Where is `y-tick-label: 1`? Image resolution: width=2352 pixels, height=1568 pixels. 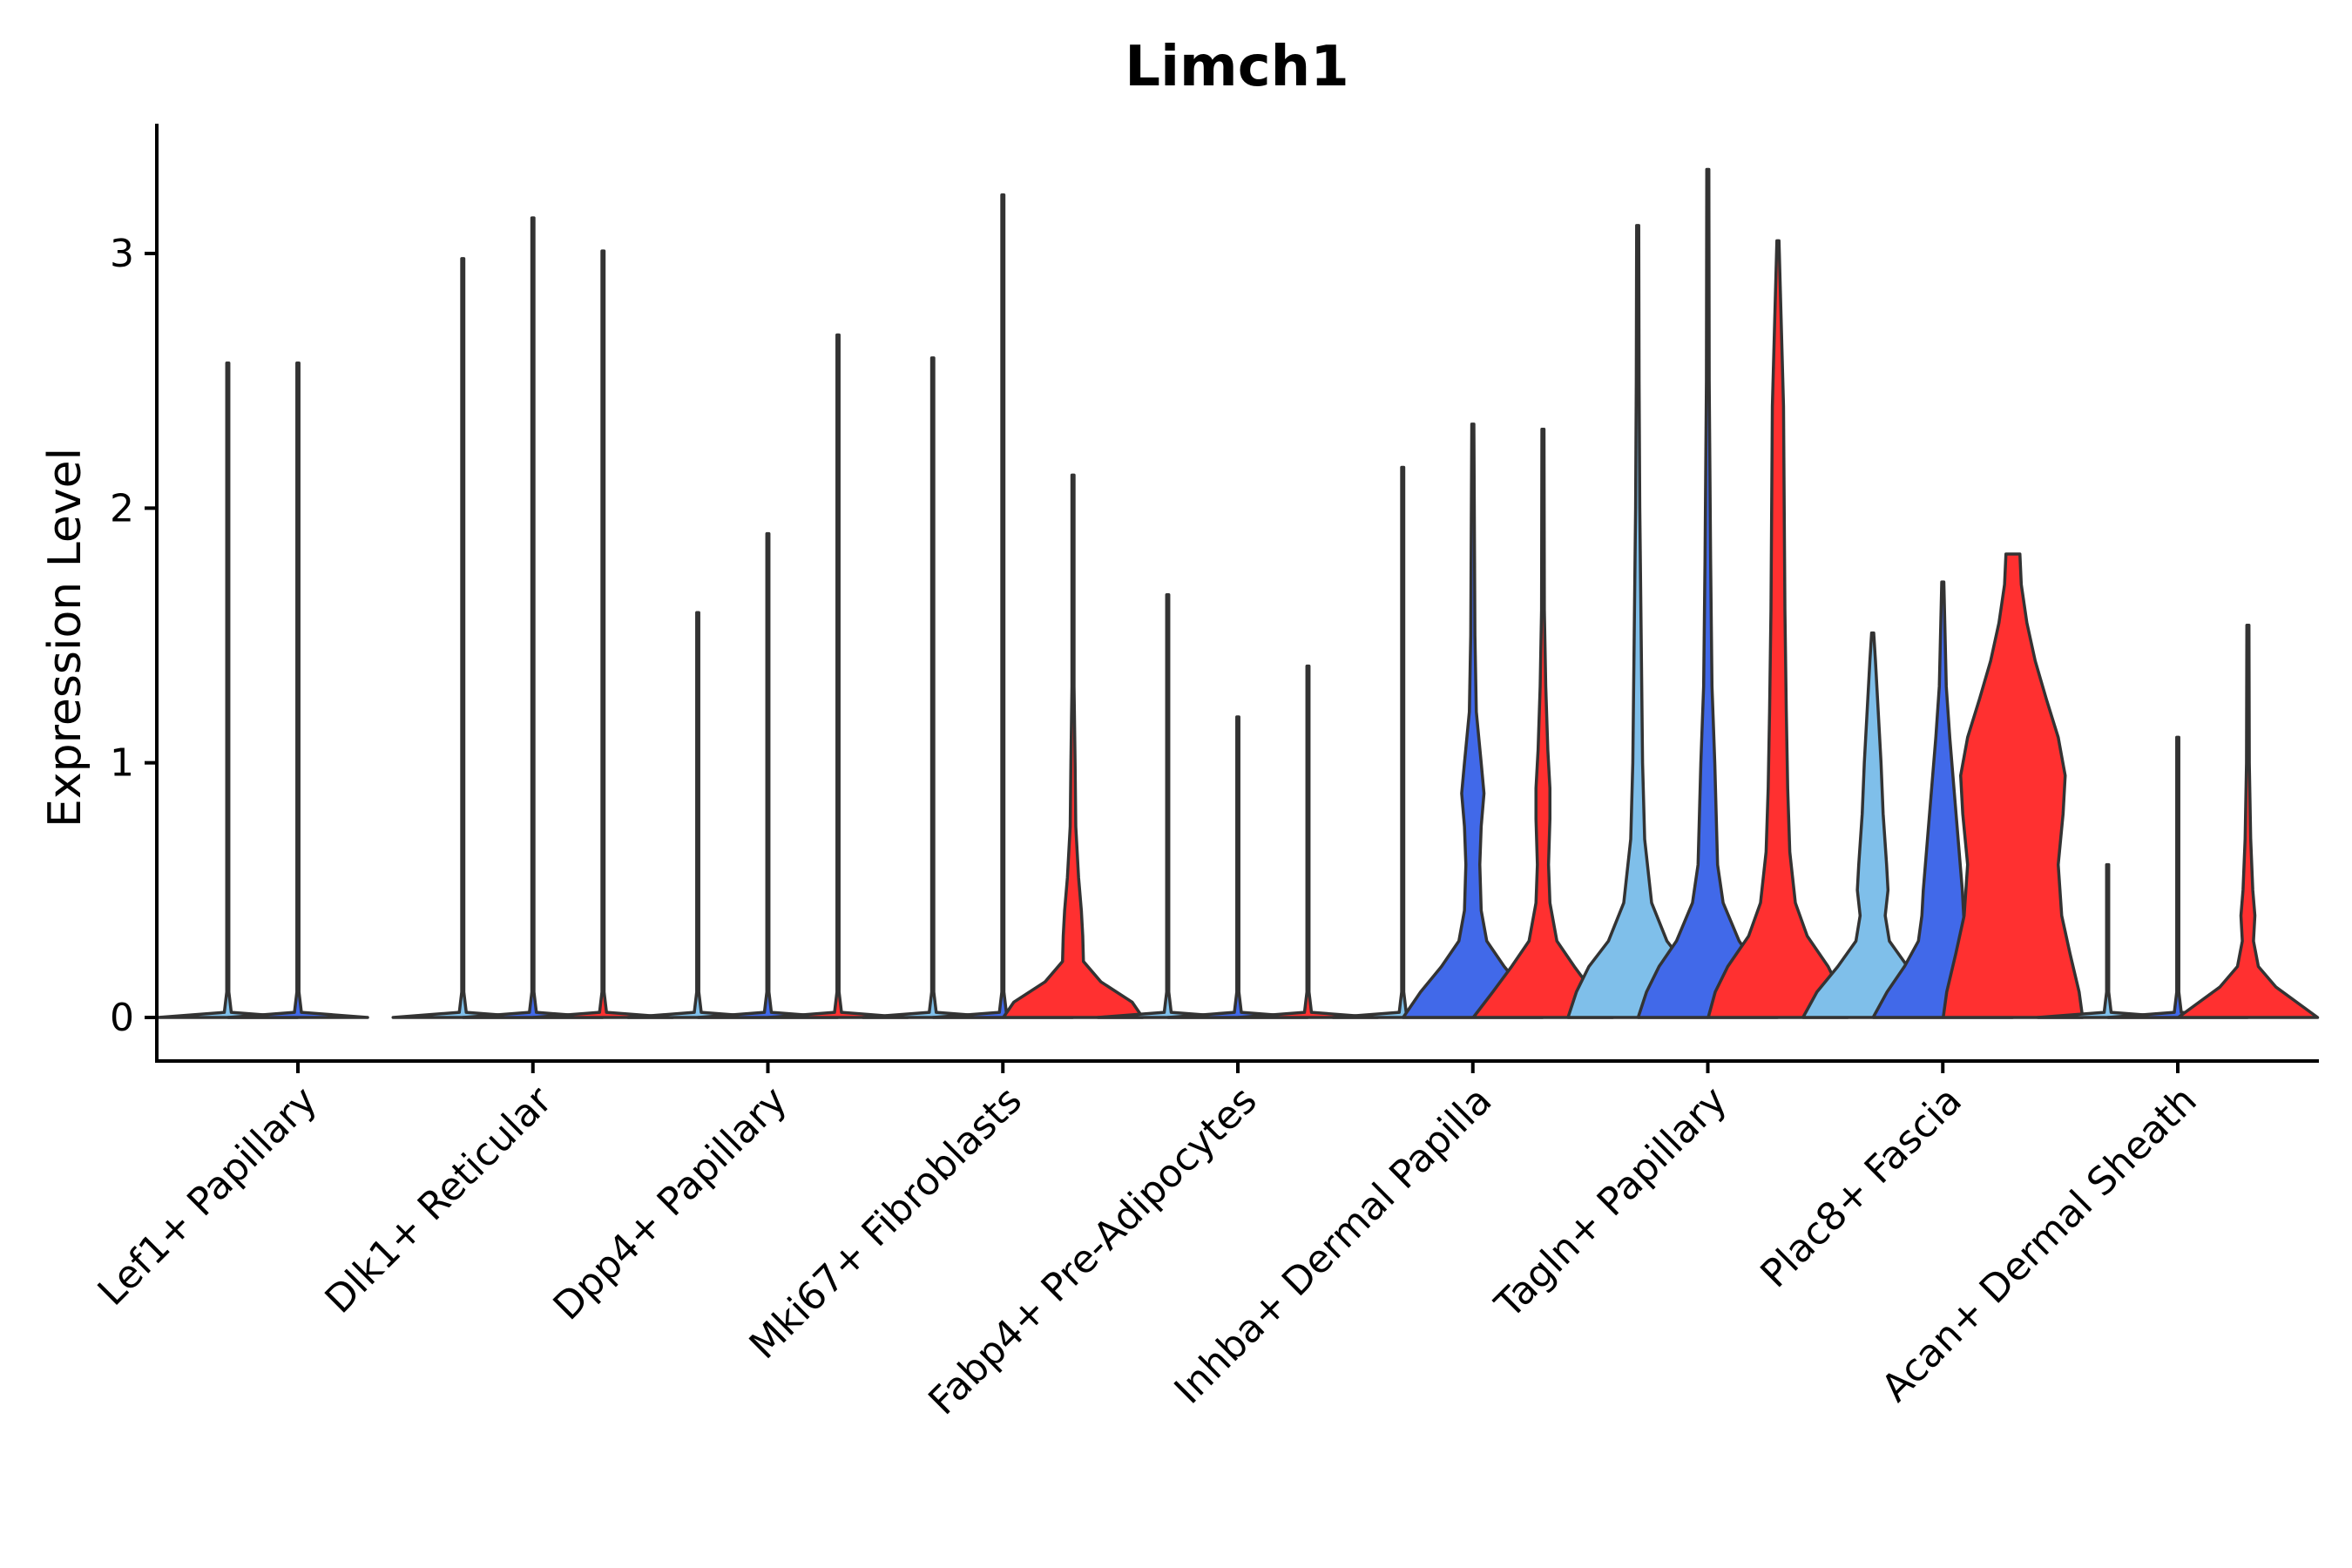 y-tick-label: 1 is located at coordinates (122, 763).